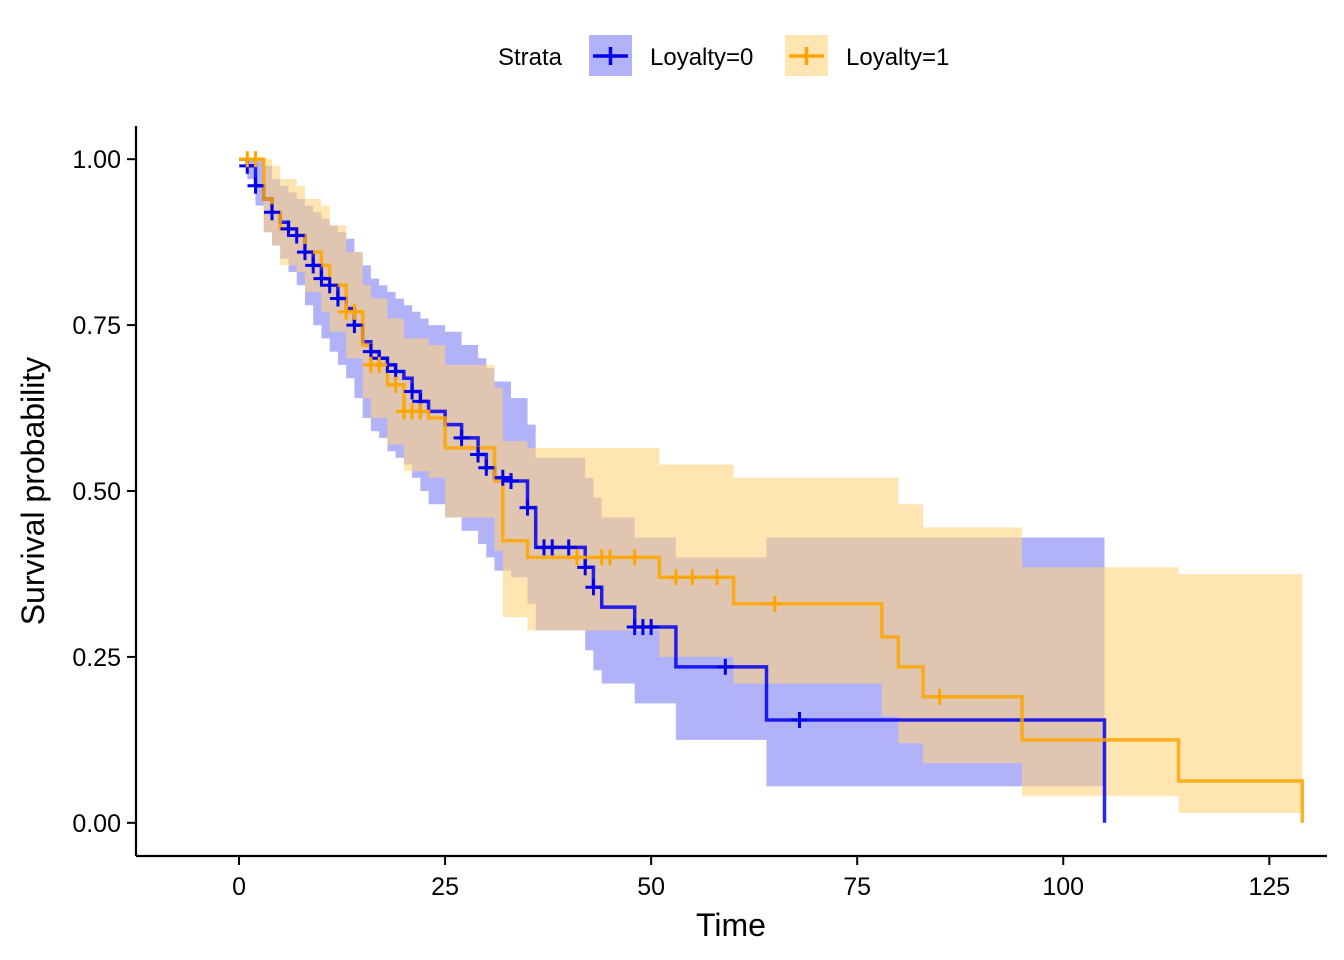  I want to click on x-axis-ticks: 0 25 50 75 100 125, so click(761, 878).